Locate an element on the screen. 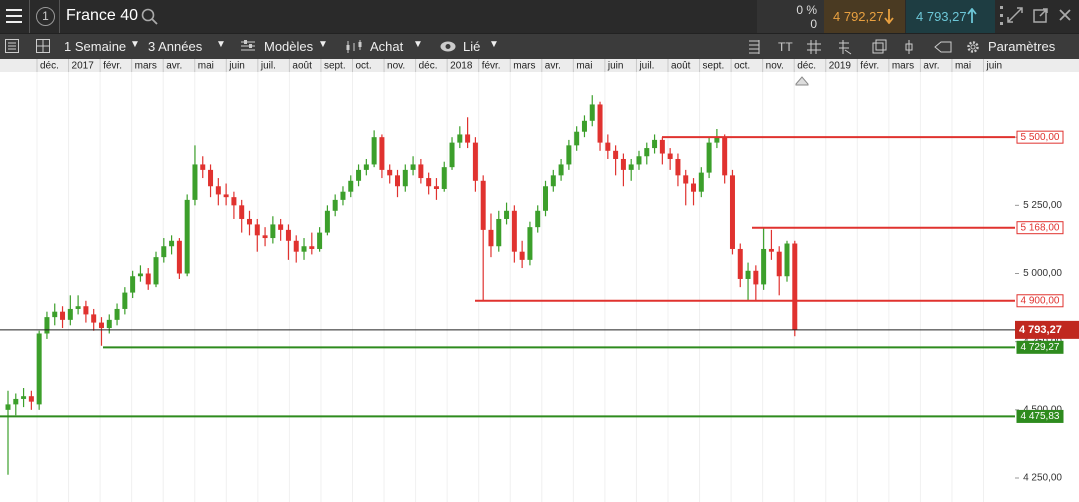 This screenshot has width=1079, height=502. time-label: déc. is located at coordinates (806, 66).